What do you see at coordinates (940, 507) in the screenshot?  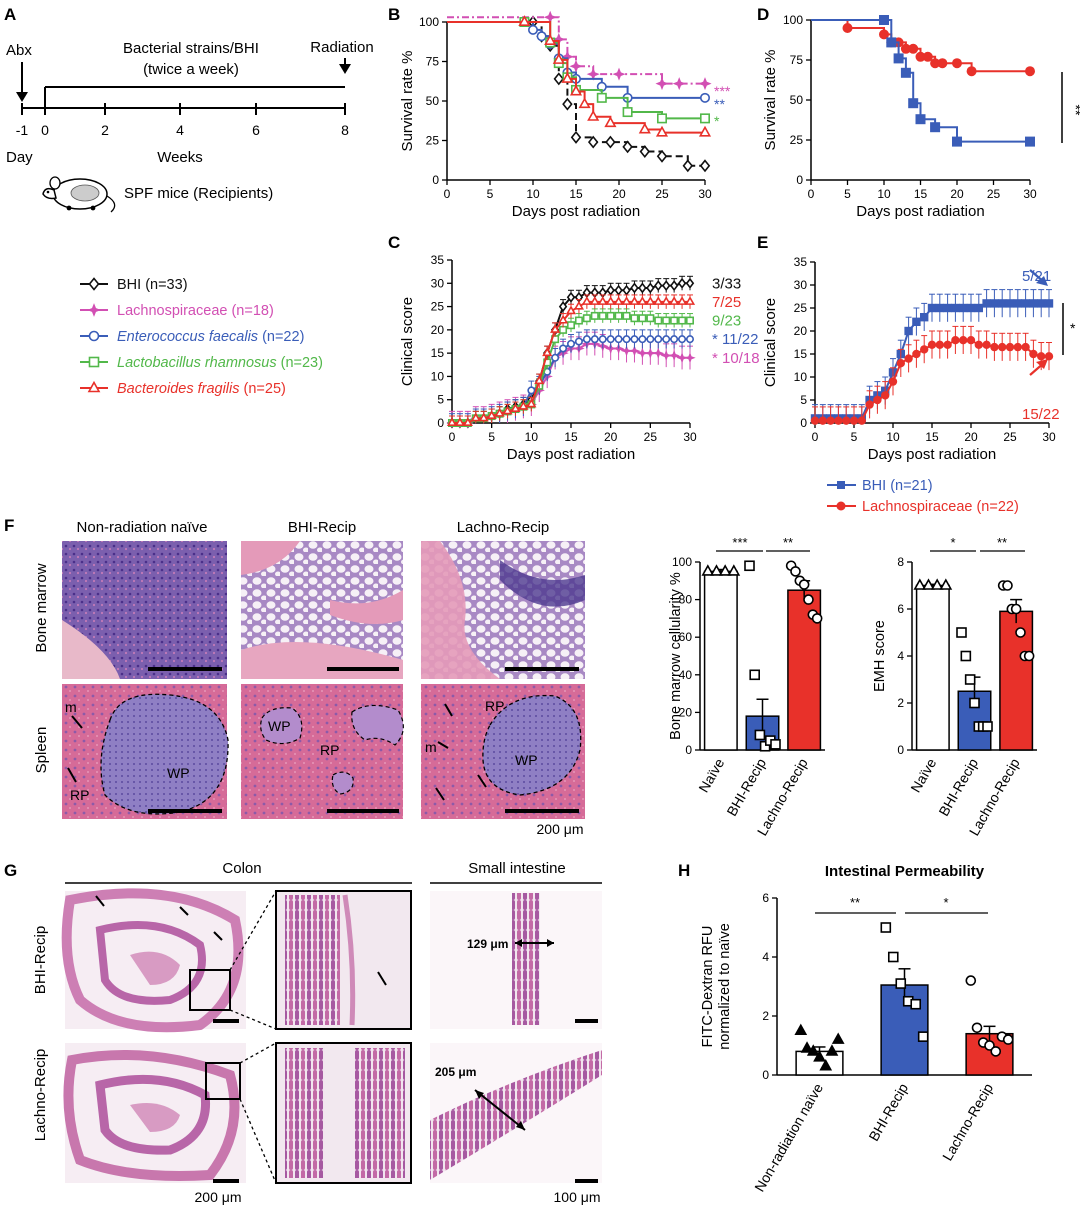 I see `legend-label: Lachnospiraceae (n=22)` at bounding box center [940, 507].